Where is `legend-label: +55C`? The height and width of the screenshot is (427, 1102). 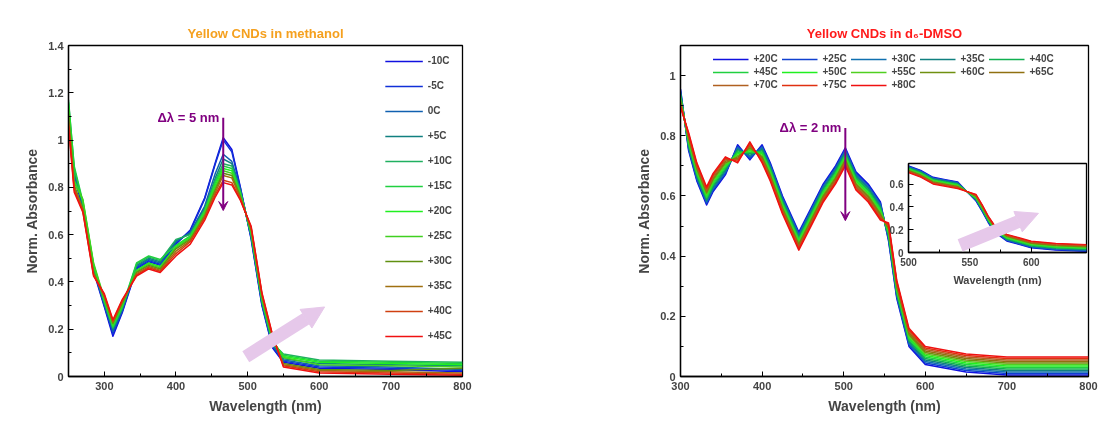
legend-label: +55C is located at coordinates (904, 71).